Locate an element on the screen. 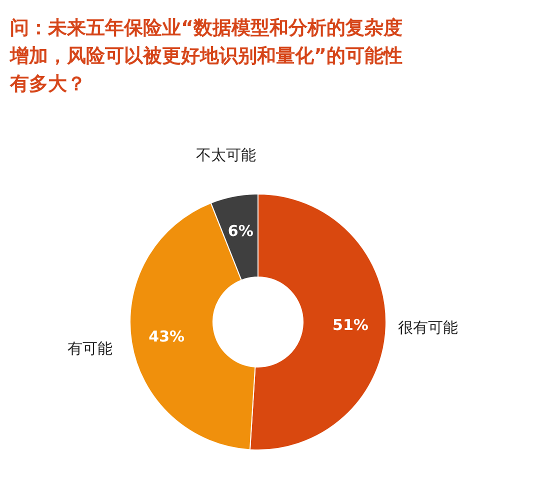 The image size is (558, 480). data-label: 51% is located at coordinates (350, 325).